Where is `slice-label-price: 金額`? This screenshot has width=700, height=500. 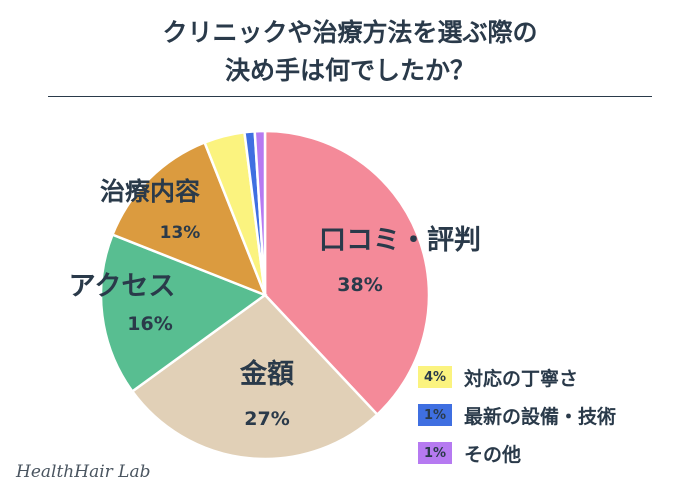
slice-label-price: 金額 is located at coordinates (266, 374).